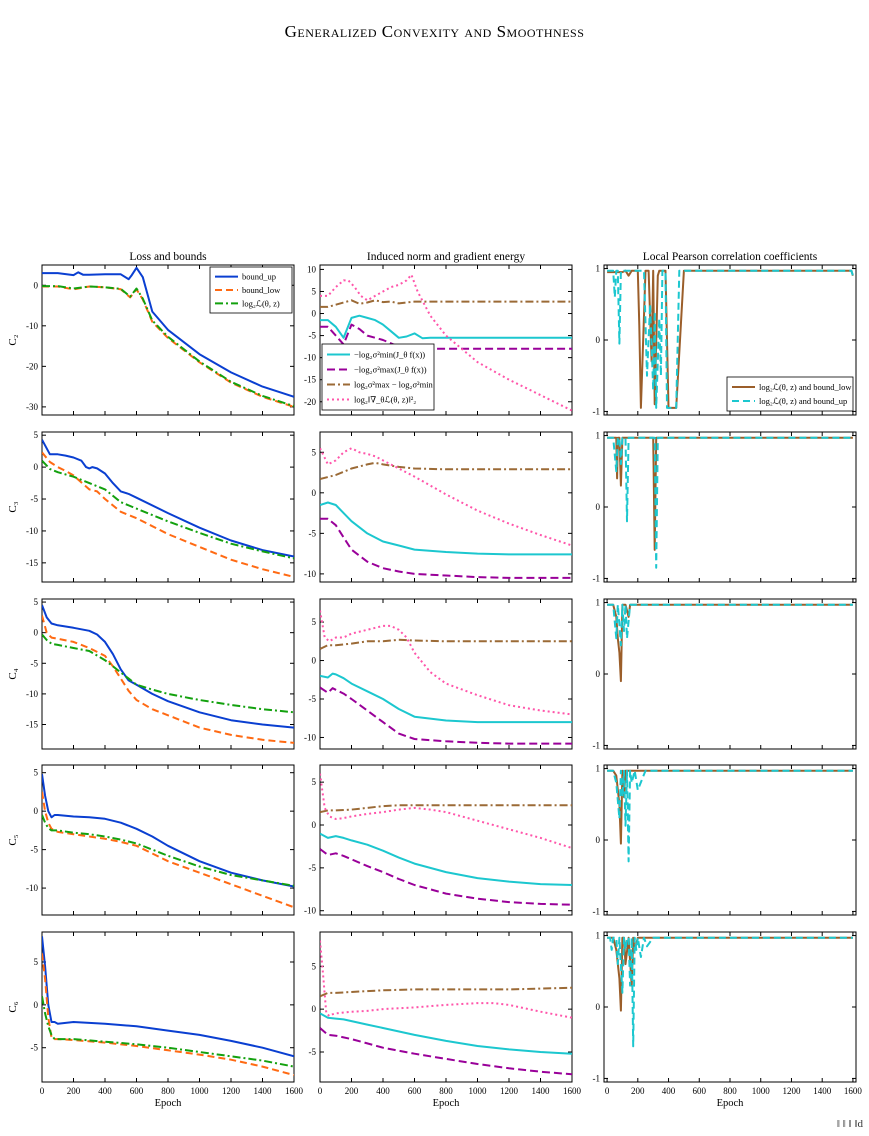 The height and width of the screenshot is (1136, 869). Describe the element at coordinates (730, 257) in the screenshot. I see `column-title: Local Pearson correlation coefficients` at that location.